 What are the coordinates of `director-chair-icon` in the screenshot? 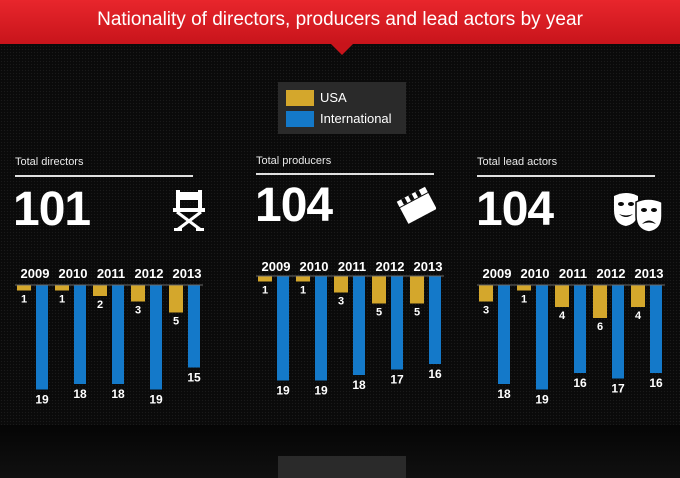 It's located at (189, 212).